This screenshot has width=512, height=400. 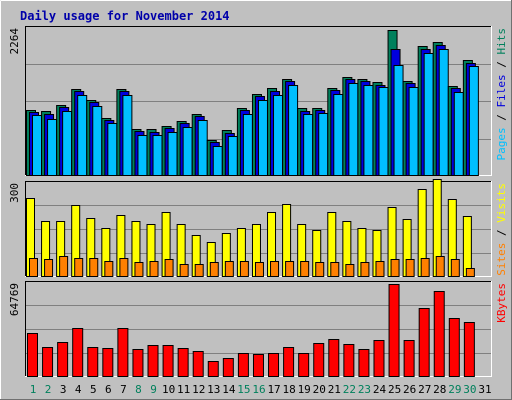 I want to click on day-label-27: 27, so click(x=424, y=389).